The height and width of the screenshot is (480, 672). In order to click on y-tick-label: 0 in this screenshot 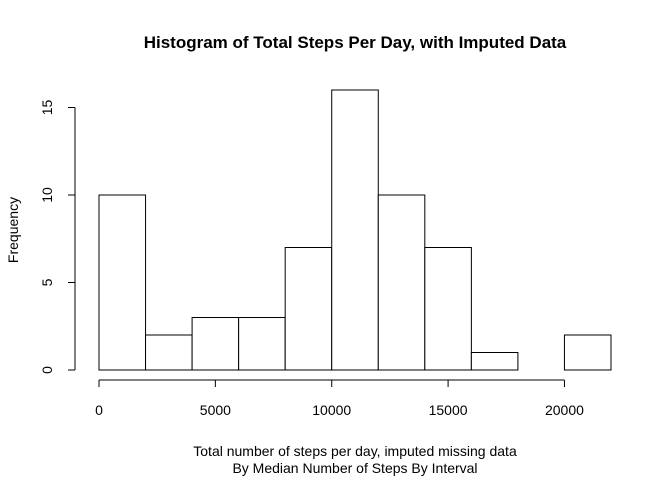, I will do `click(47, 370)`.